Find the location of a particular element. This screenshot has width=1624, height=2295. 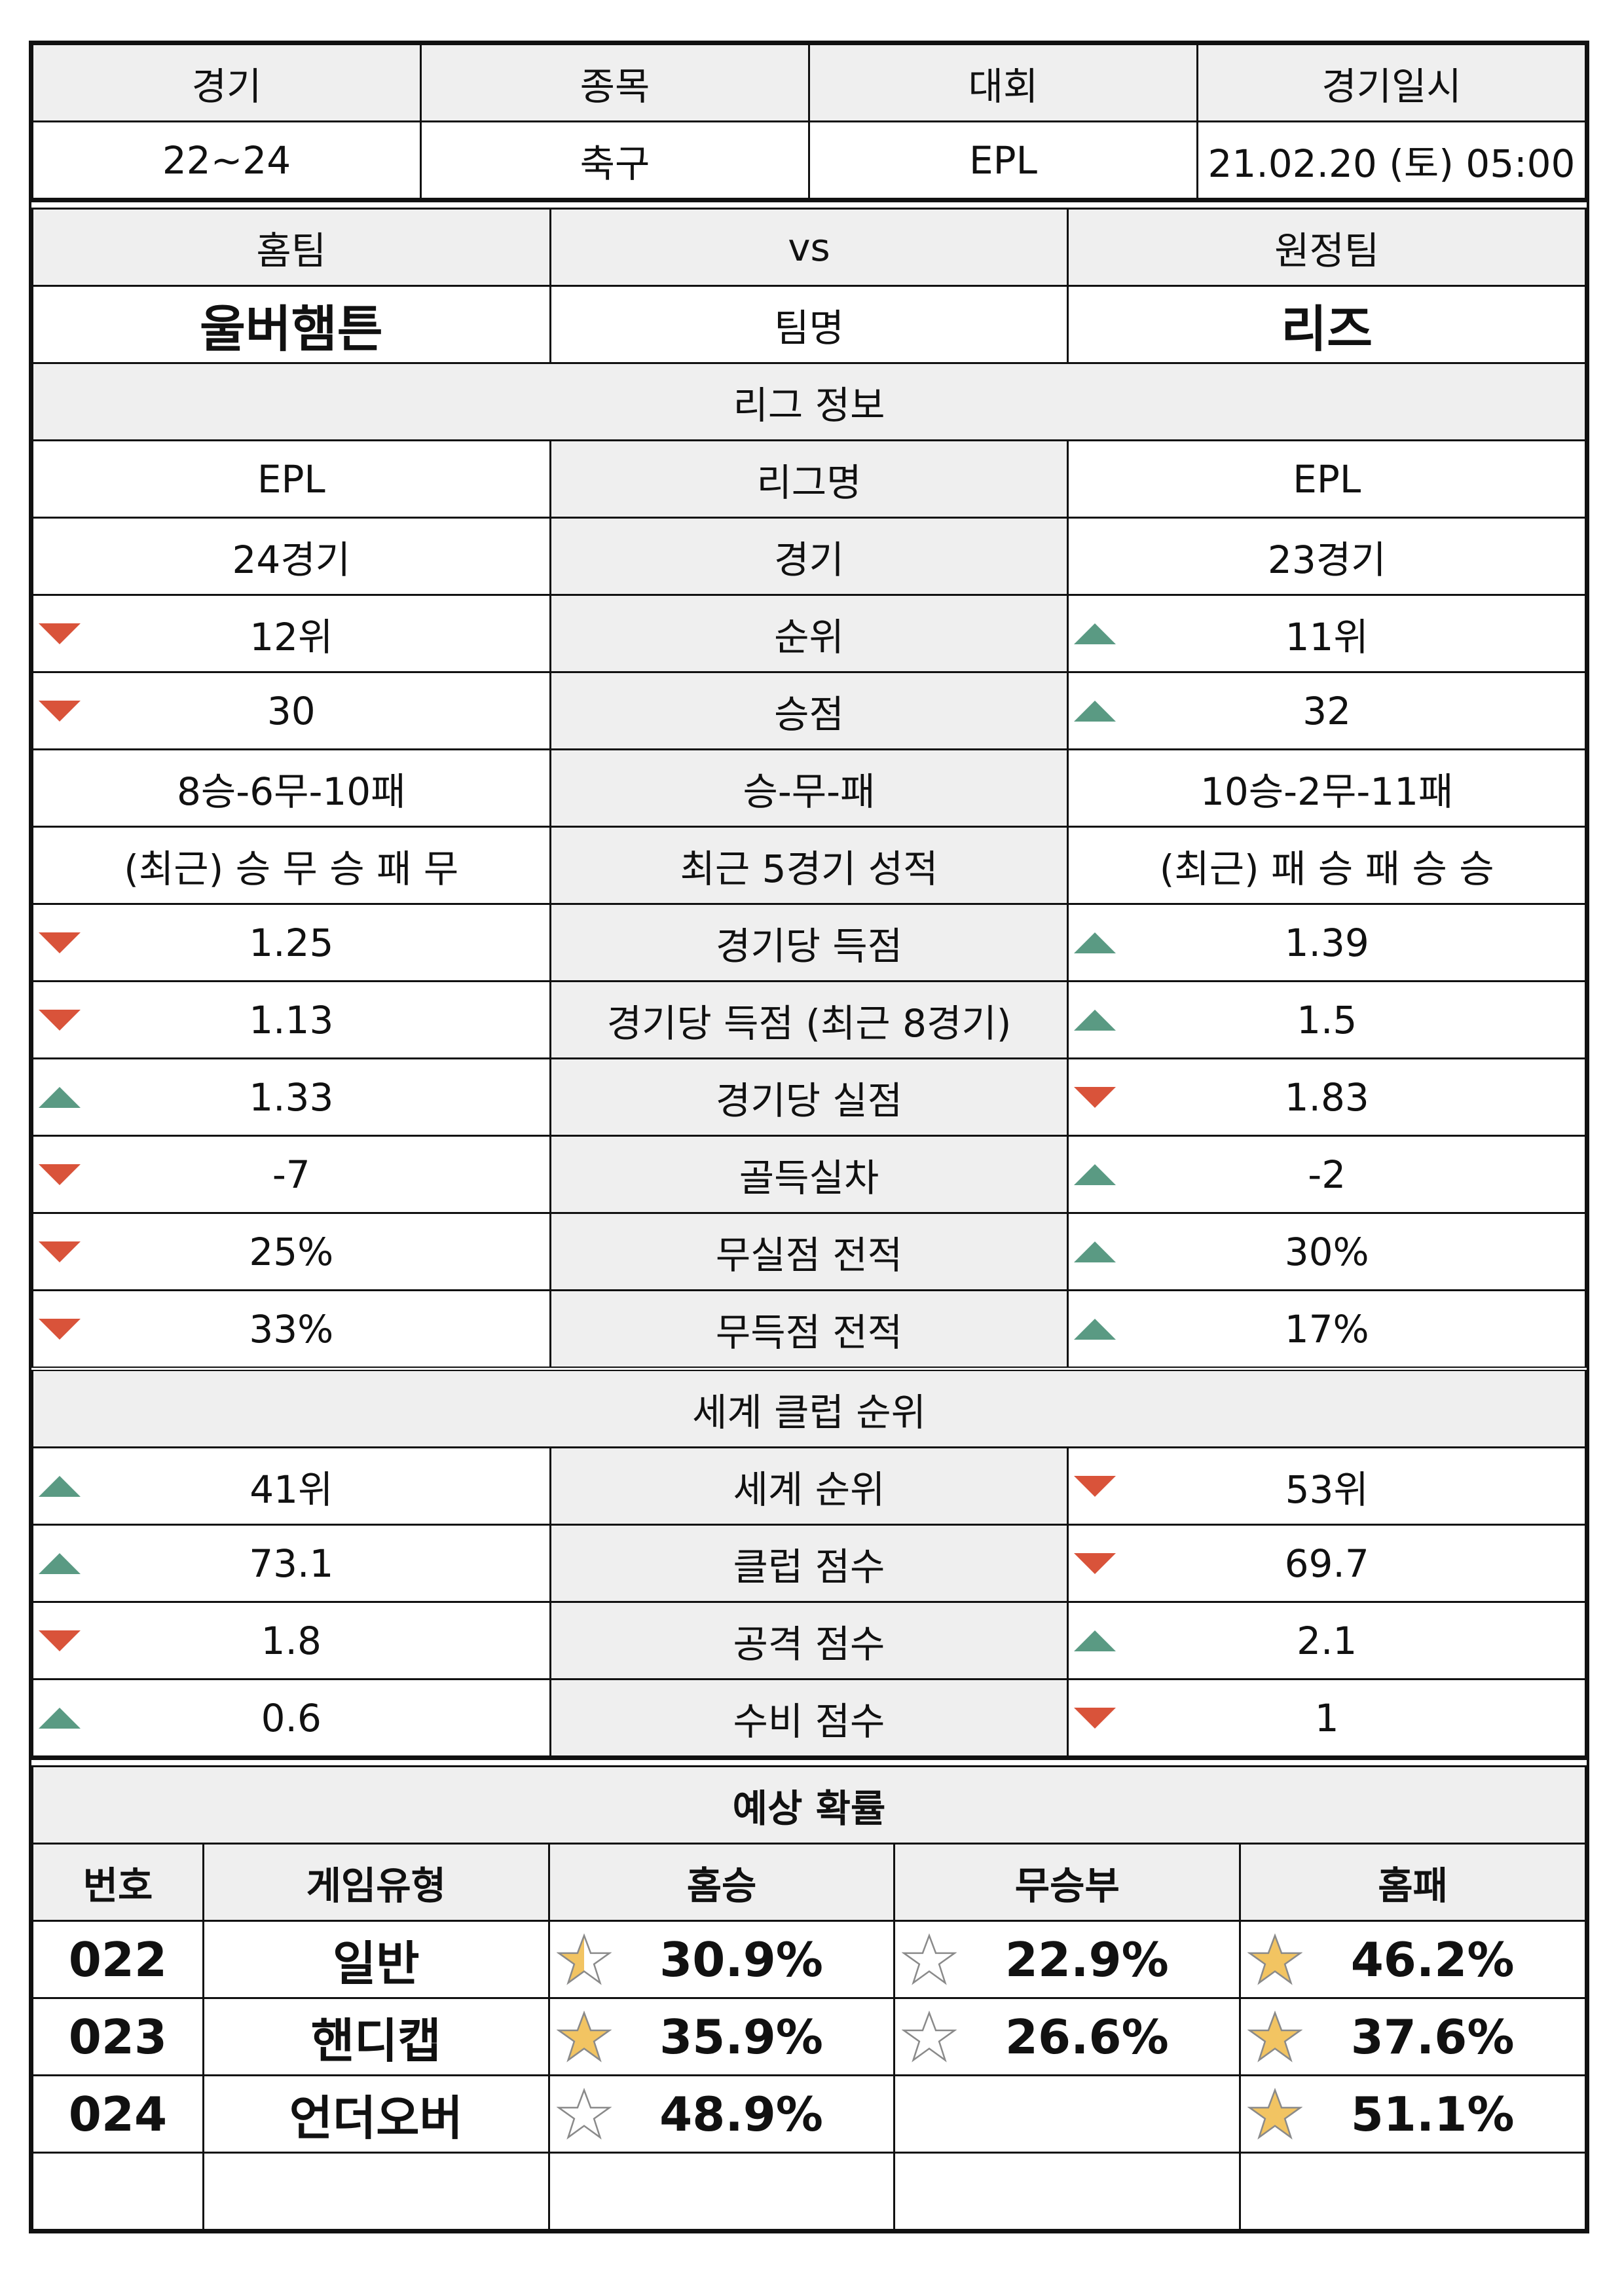

stat-label: 경기 is located at coordinates (809, 556).